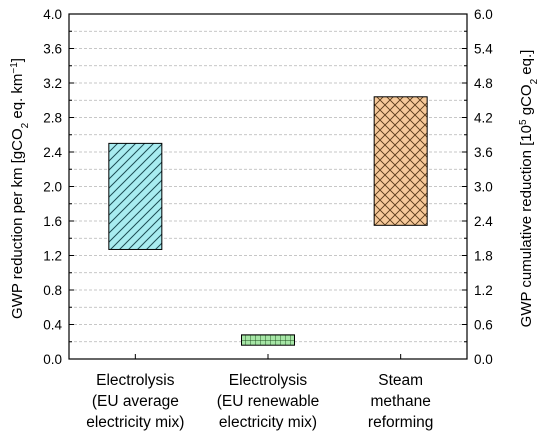 This screenshot has width=550, height=443. Describe the element at coordinates (268, 401) in the screenshot. I see `category-label: (EU renewable` at that location.